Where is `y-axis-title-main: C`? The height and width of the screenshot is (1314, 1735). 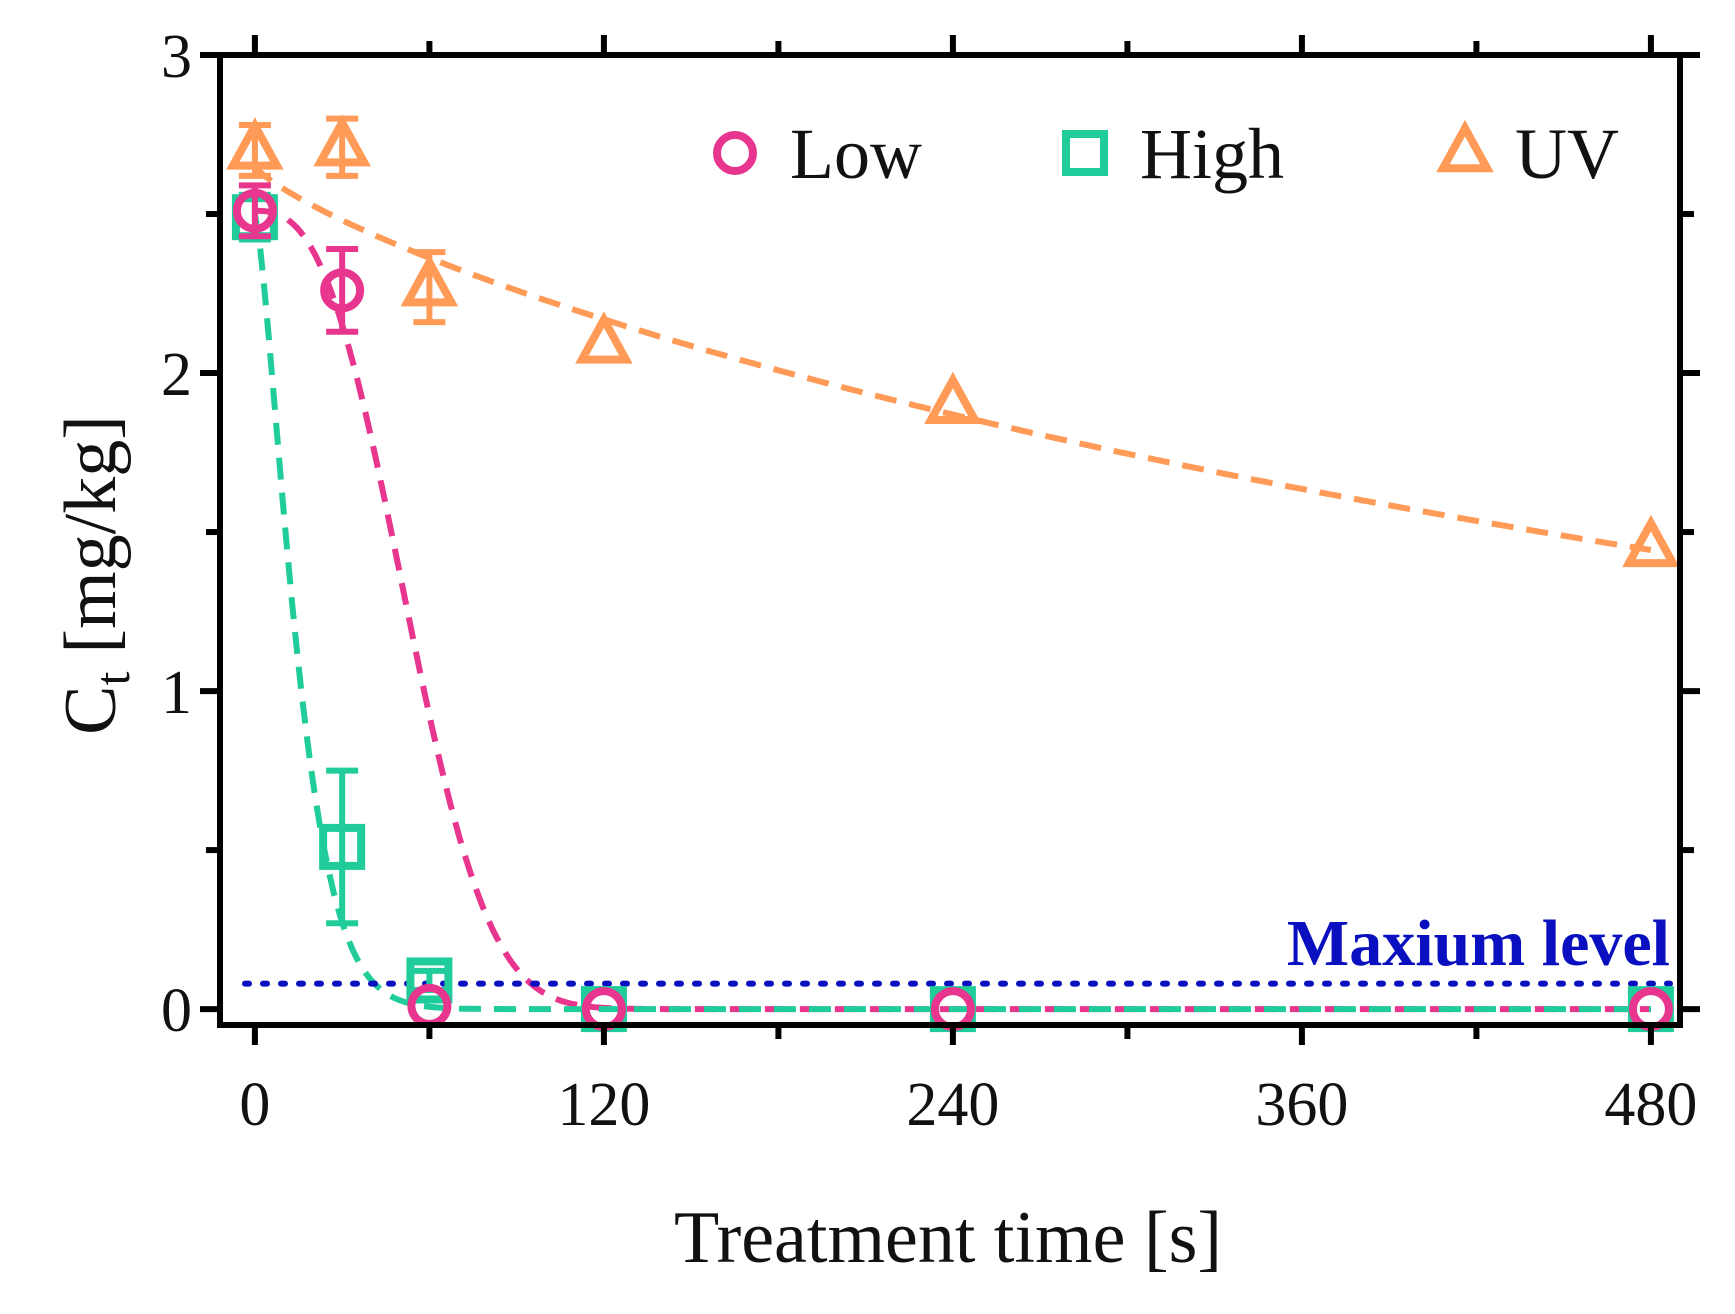
y-axis-title-main: C is located at coordinates (91, 709).